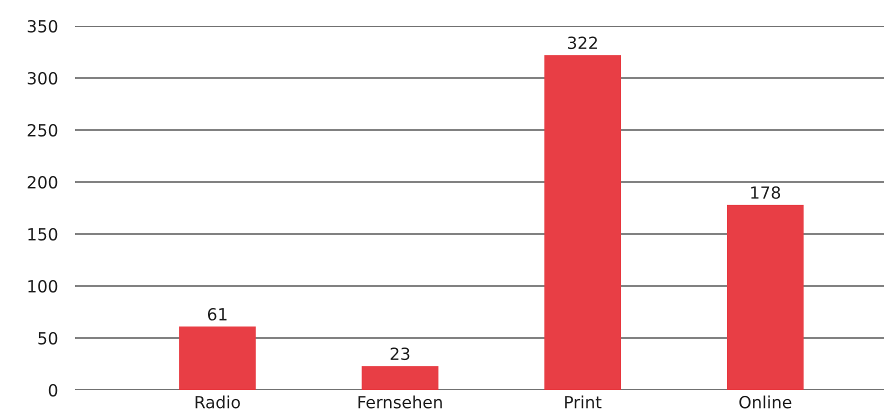 The width and height of the screenshot is (884, 419). What do you see at coordinates (400, 353) in the screenshot?
I see `data-label: 23` at bounding box center [400, 353].